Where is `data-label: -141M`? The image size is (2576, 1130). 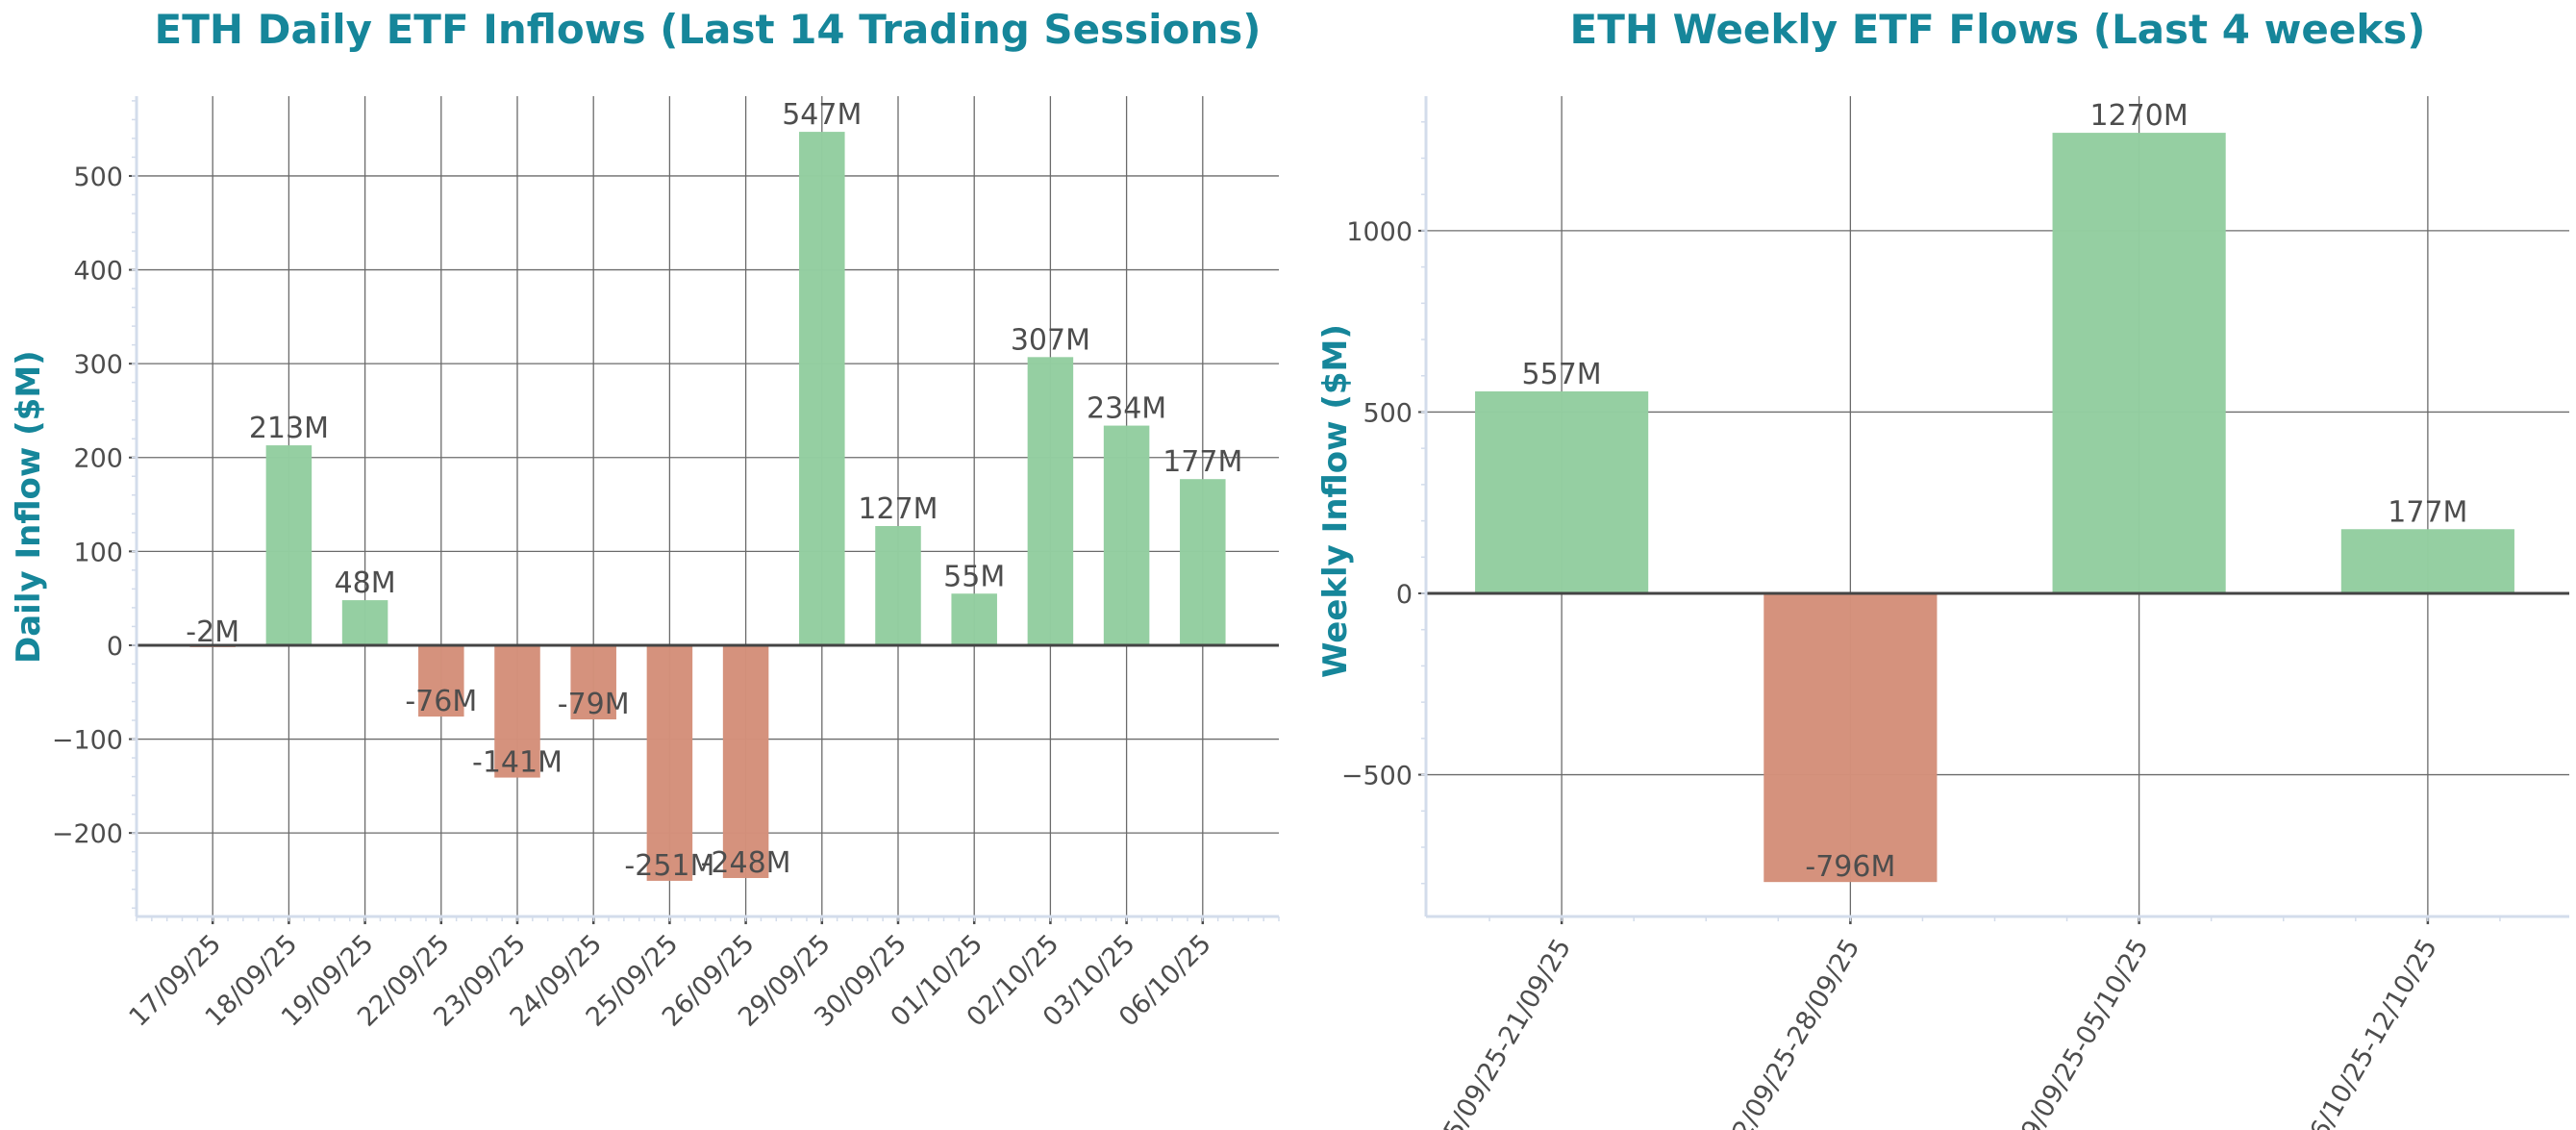 data-label: -141M is located at coordinates (517, 763).